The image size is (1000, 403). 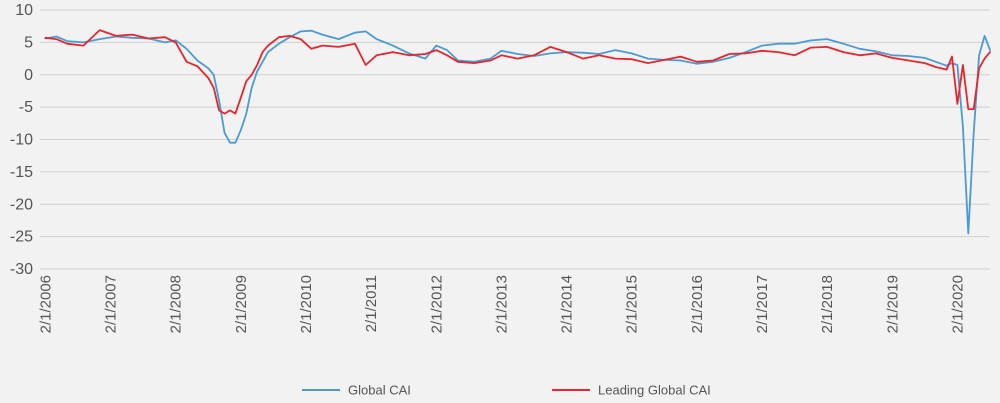 I want to click on x-tick-label: 2/1/2006, so click(x=45, y=304).